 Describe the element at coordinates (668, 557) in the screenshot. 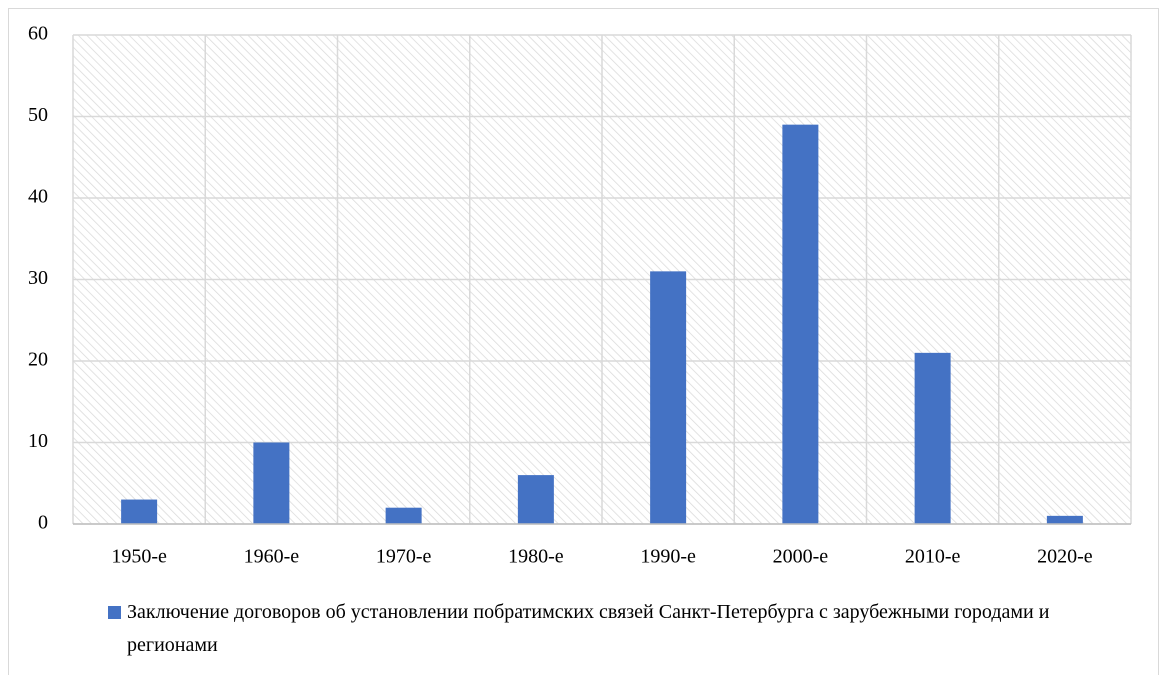

I see `x-tick-label: 1990-е` at that location.